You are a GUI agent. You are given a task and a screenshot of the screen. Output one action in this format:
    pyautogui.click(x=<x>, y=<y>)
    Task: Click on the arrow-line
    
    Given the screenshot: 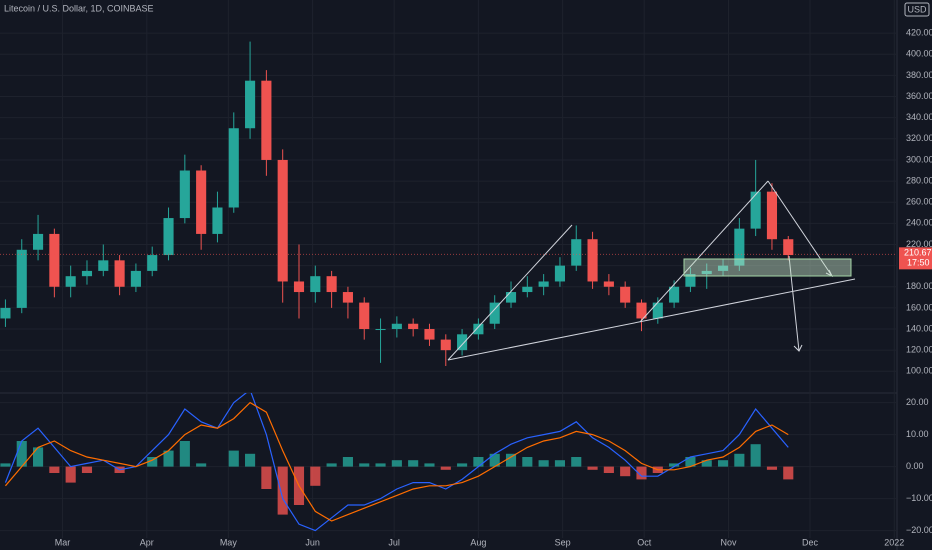 What is the action you would take?
    pyautogui.click(x=794, y=303)
    